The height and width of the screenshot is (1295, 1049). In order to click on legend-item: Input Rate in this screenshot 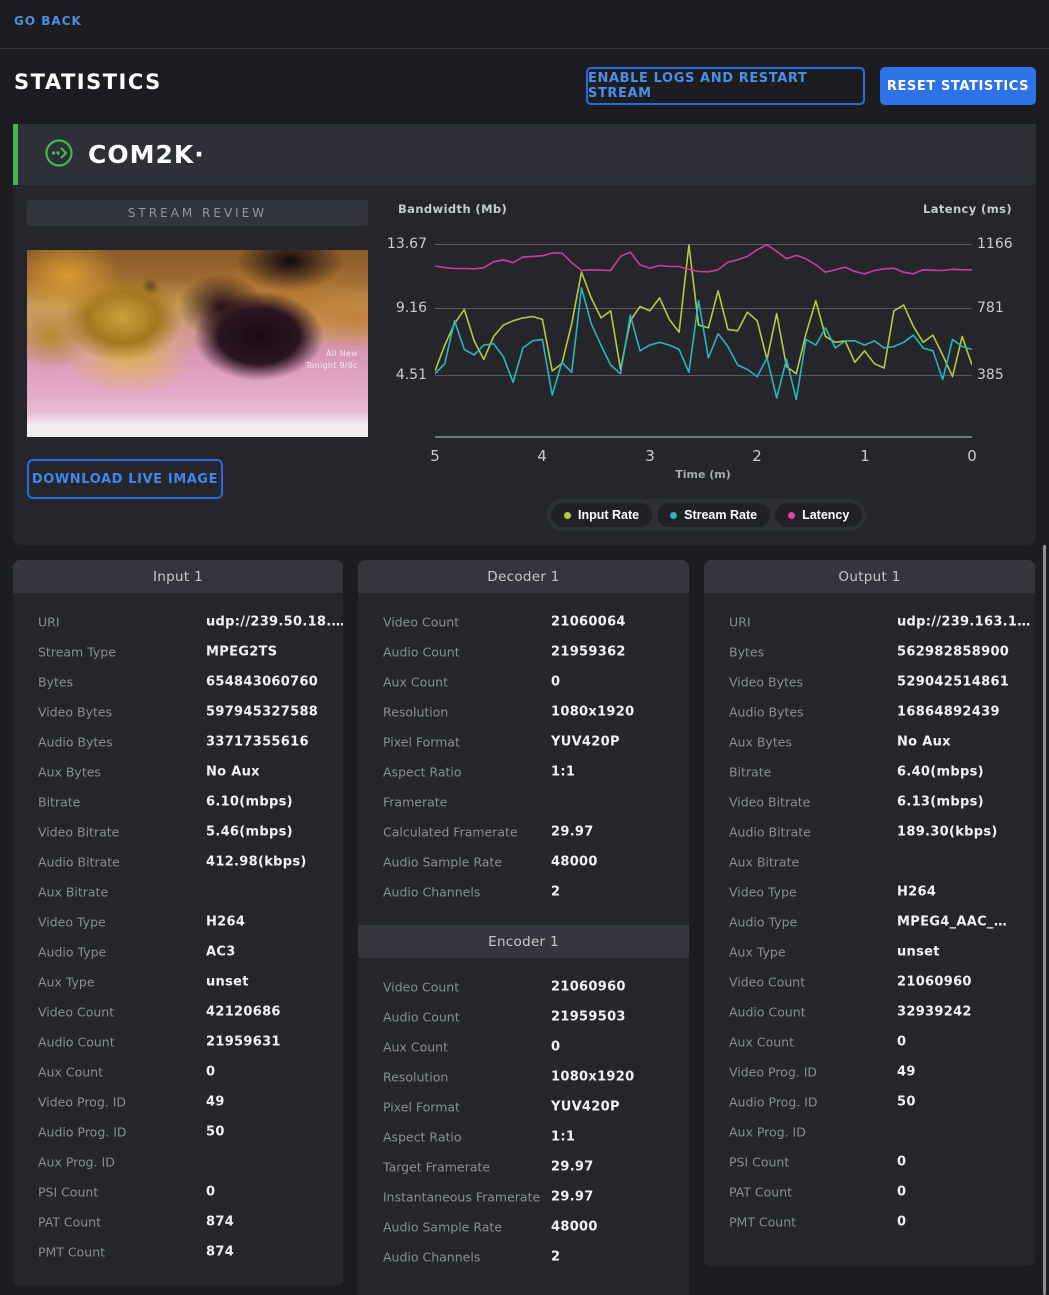, I will do `click(602, 515)`.